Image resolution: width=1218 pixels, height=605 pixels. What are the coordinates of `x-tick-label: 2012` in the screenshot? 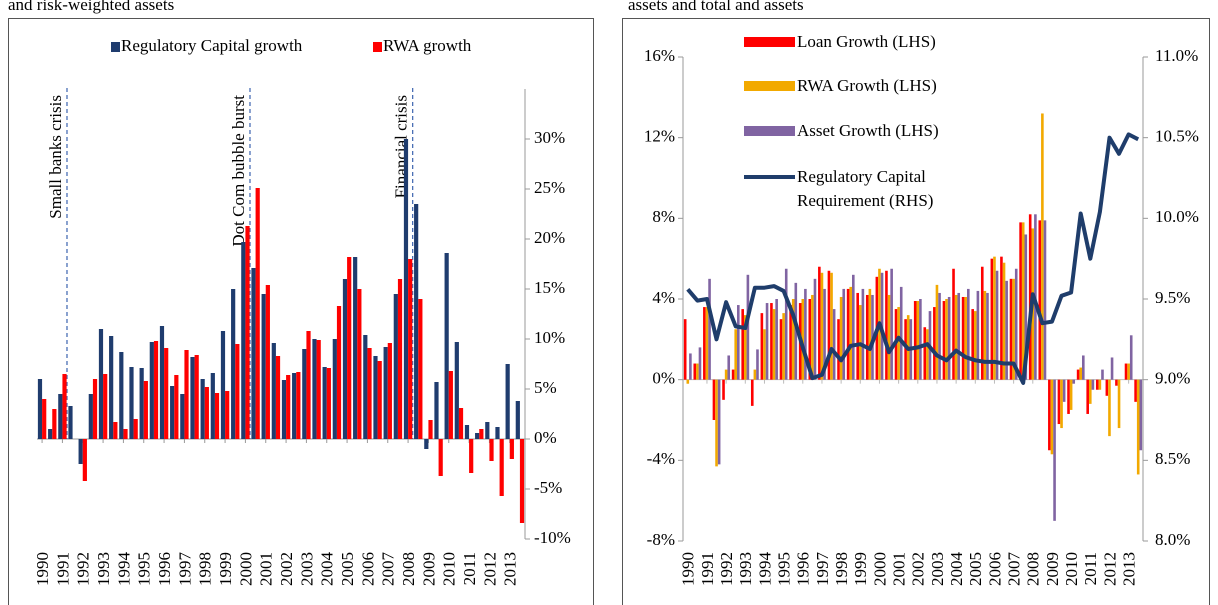 It's located at (489, 569).